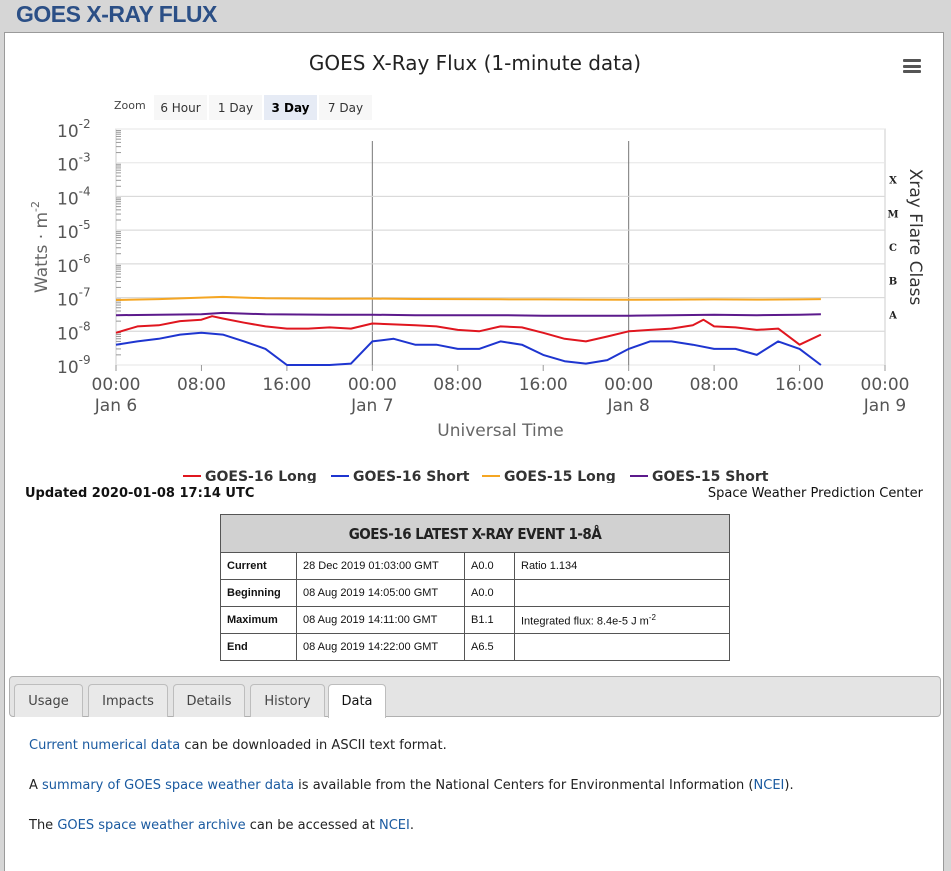  I want to click on row-label: Beginning, so click(258, 593).